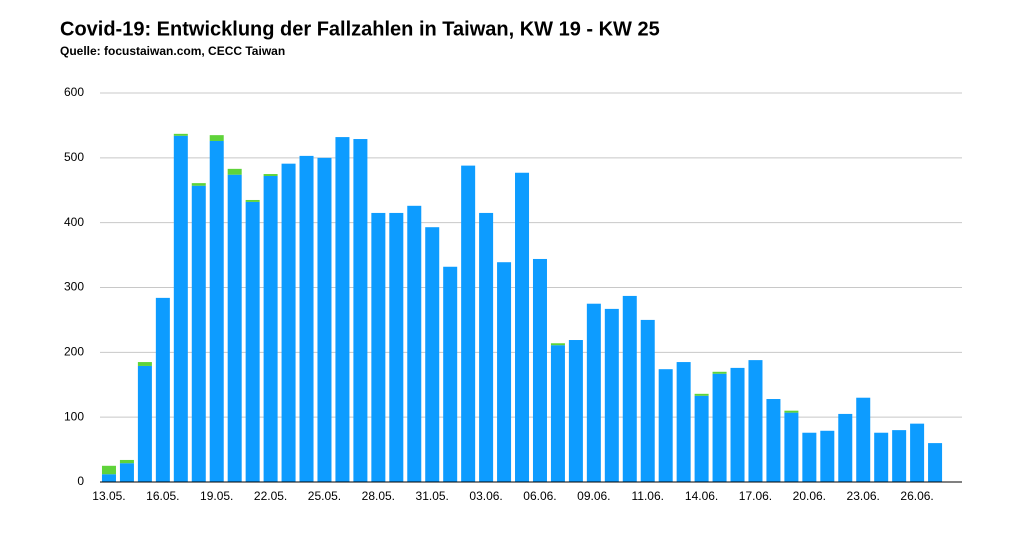  Describe the element at coordinates (863, 496) in the screenshot. I see `x-tick-label: 23.06.` at that location.